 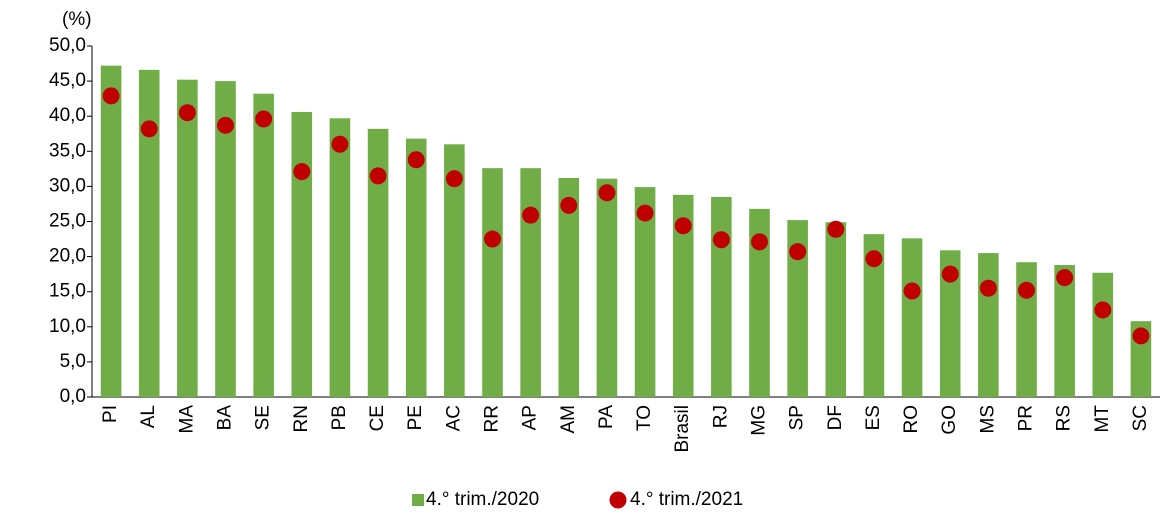 I want to click on x-tick-label: MA, so click(x=186, y=419).